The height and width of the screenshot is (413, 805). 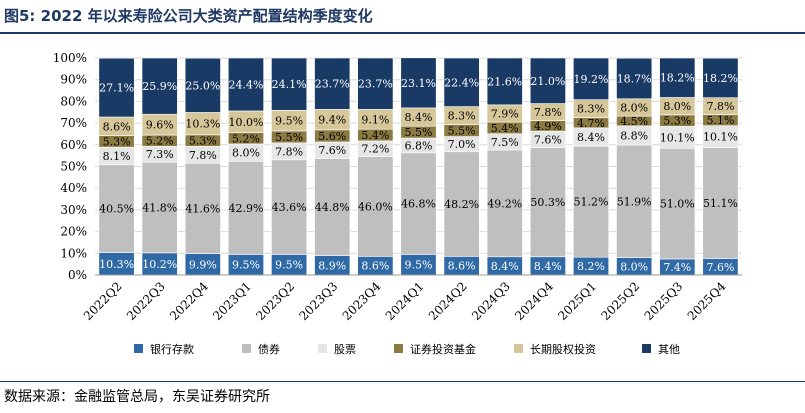 I want to click on y-tick-label: 50%, so click(x=73, y=167).